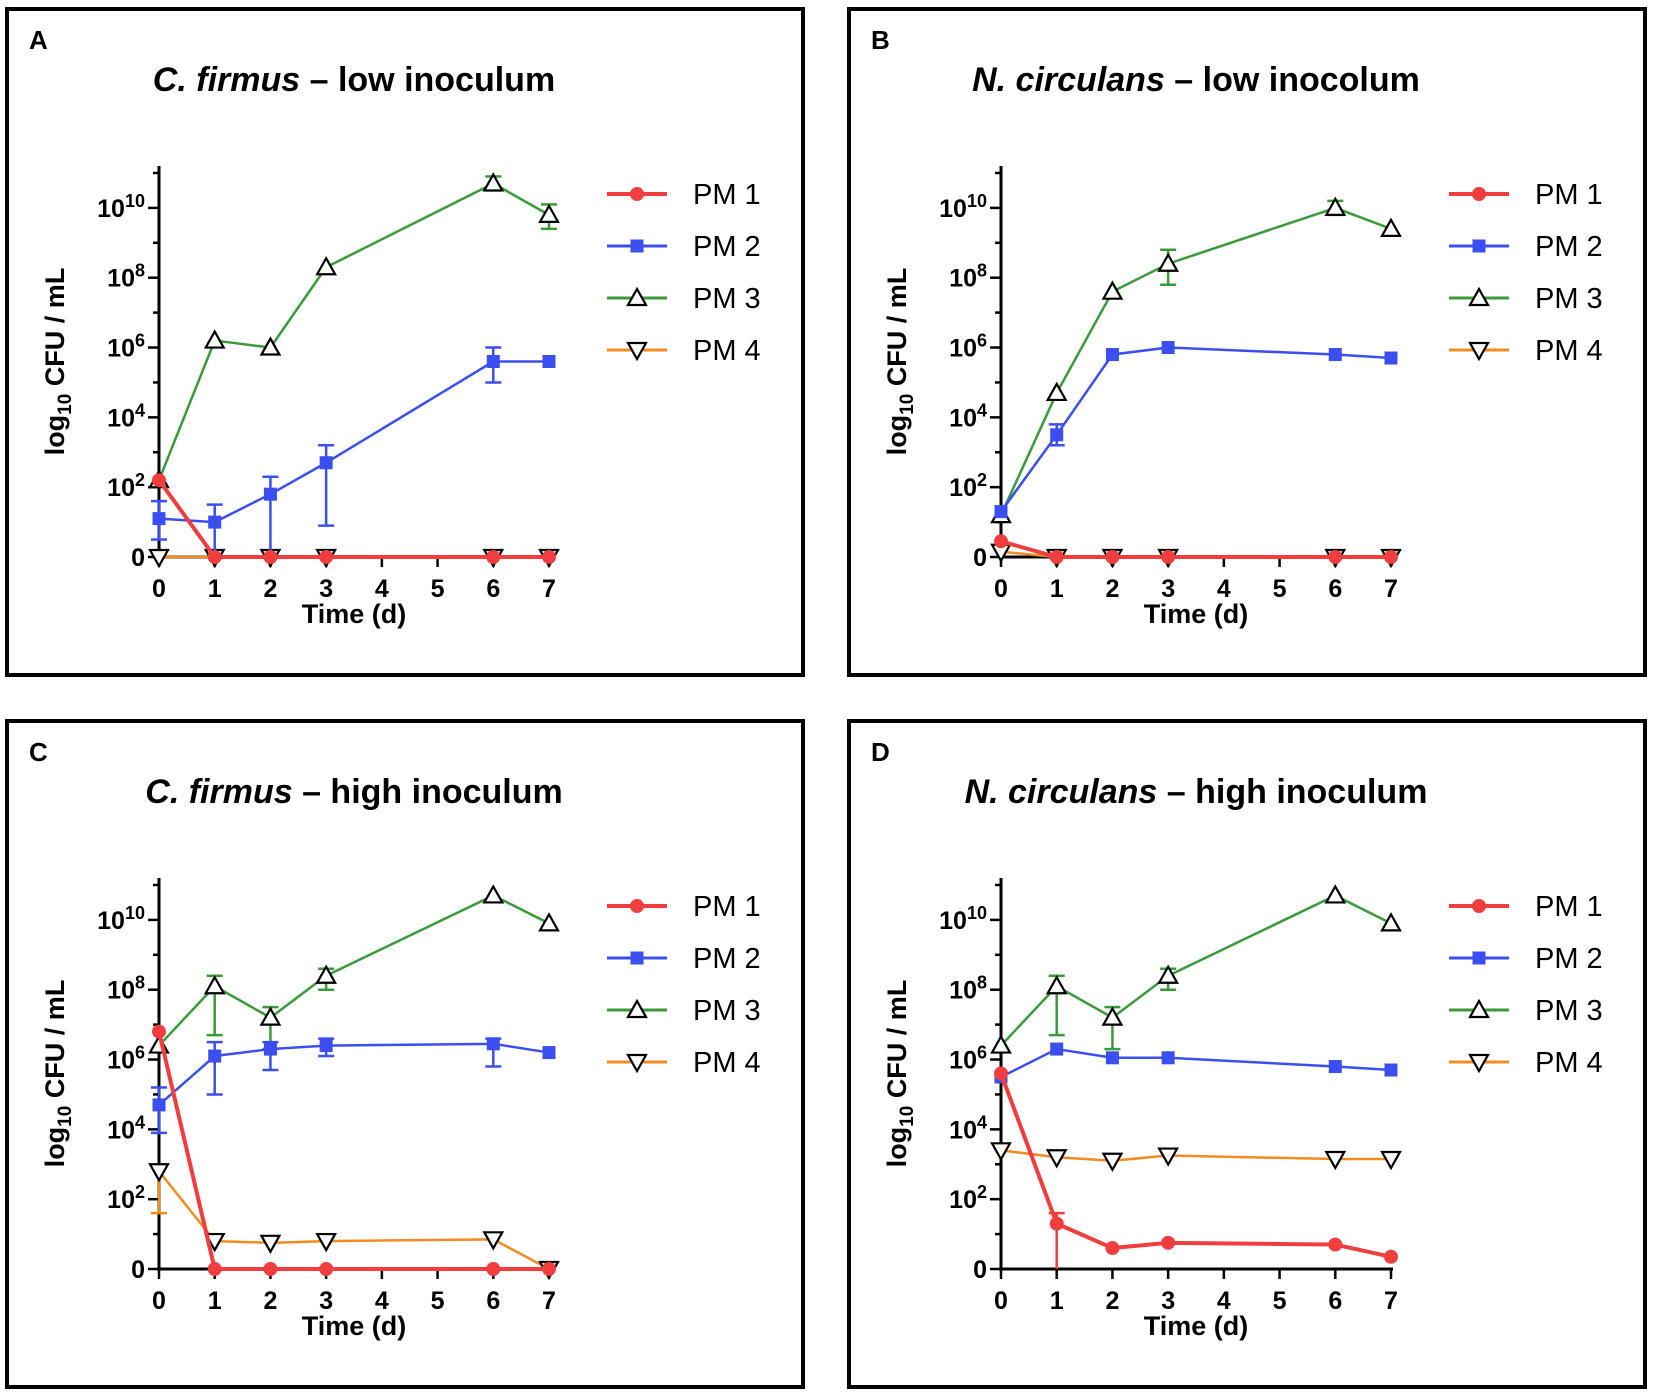  What do you see at coordinates (1569, 907) in the screenshot?
I see `legend-label: PM 1` at bounding box center [1569, 907].